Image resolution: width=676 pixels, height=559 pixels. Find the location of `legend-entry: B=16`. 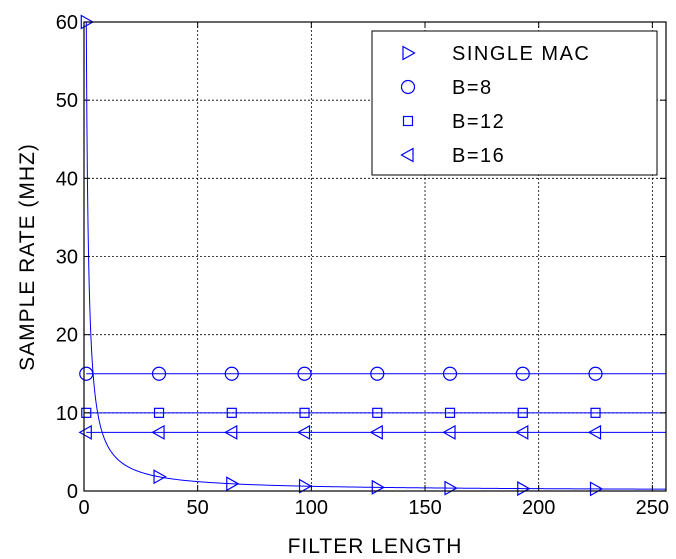

legend-entry: B=16 is located at coordinates (452, 156).